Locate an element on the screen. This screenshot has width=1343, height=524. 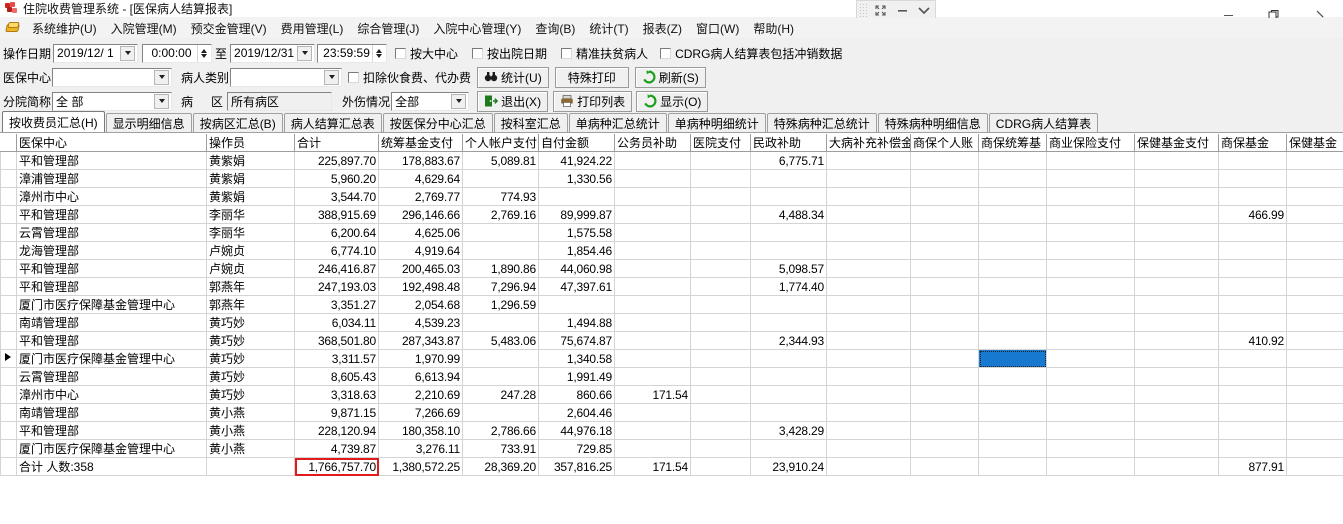
grid-cell-4: 1,890.86 is located at coordinates (500, 268).